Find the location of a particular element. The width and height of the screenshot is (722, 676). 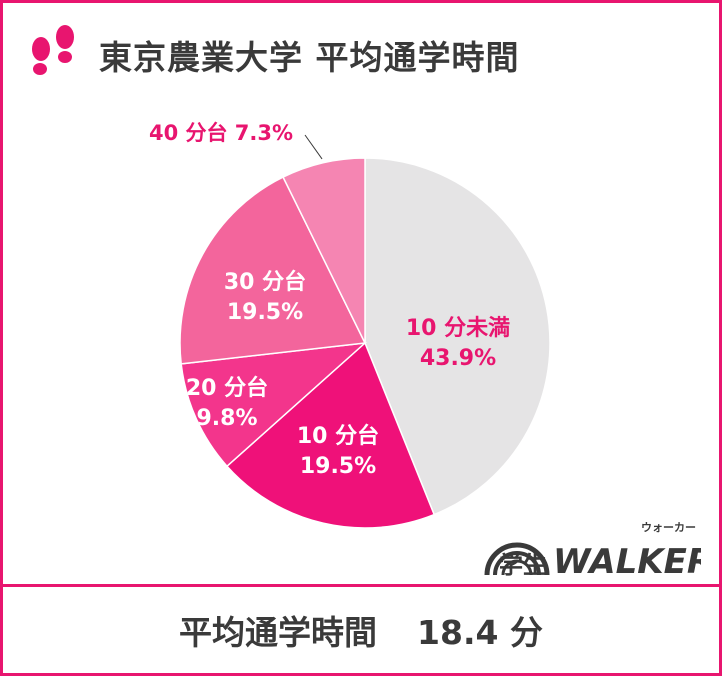

page-title: 東京農業大学 平均通学時間 is located at coordinates (309, 57).